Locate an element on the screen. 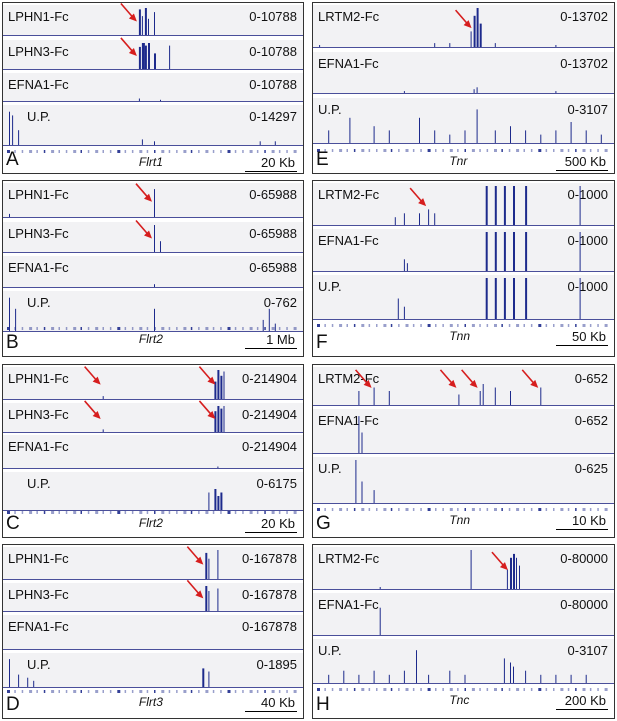  track-name: U.P. is located at coordinates (39, 483).